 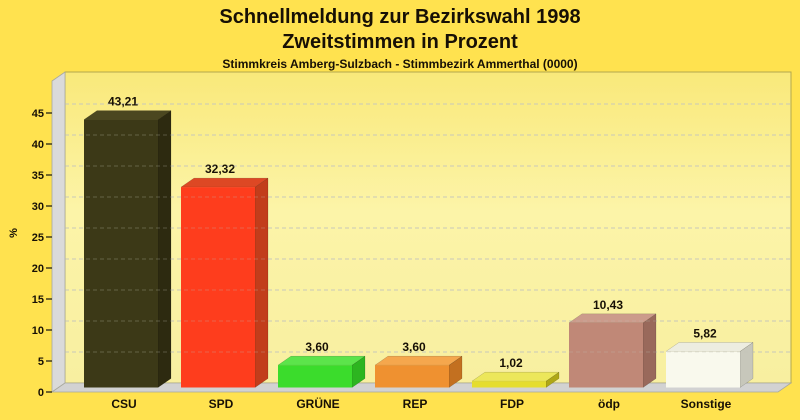 I want to click on y-tick-label: 20, so click(x=38, y=269).